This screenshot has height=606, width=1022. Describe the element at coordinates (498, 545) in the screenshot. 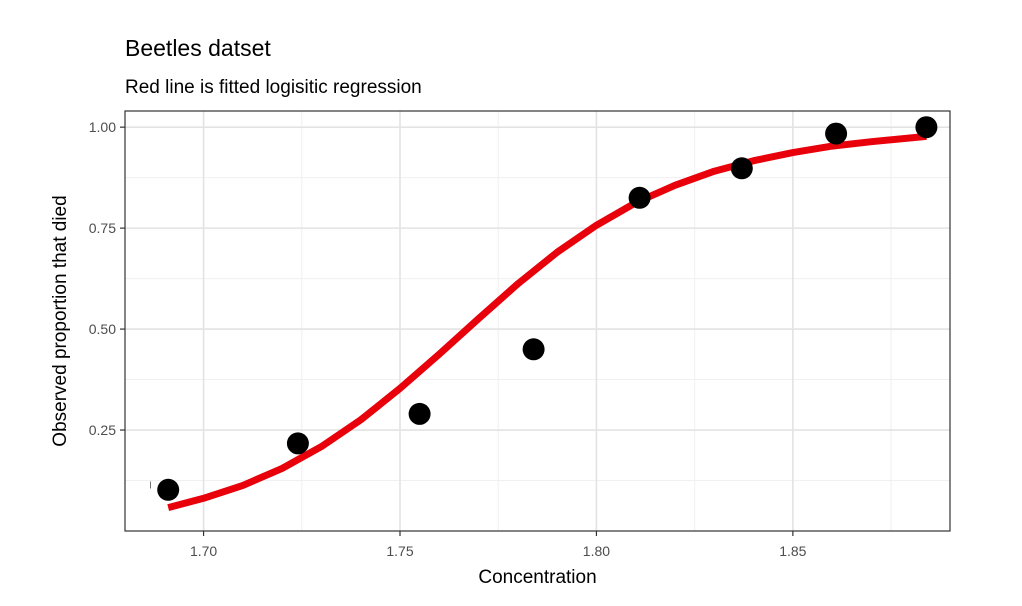

I see `x-axis: 1.70 1.75 1.80 1.85` at that location.